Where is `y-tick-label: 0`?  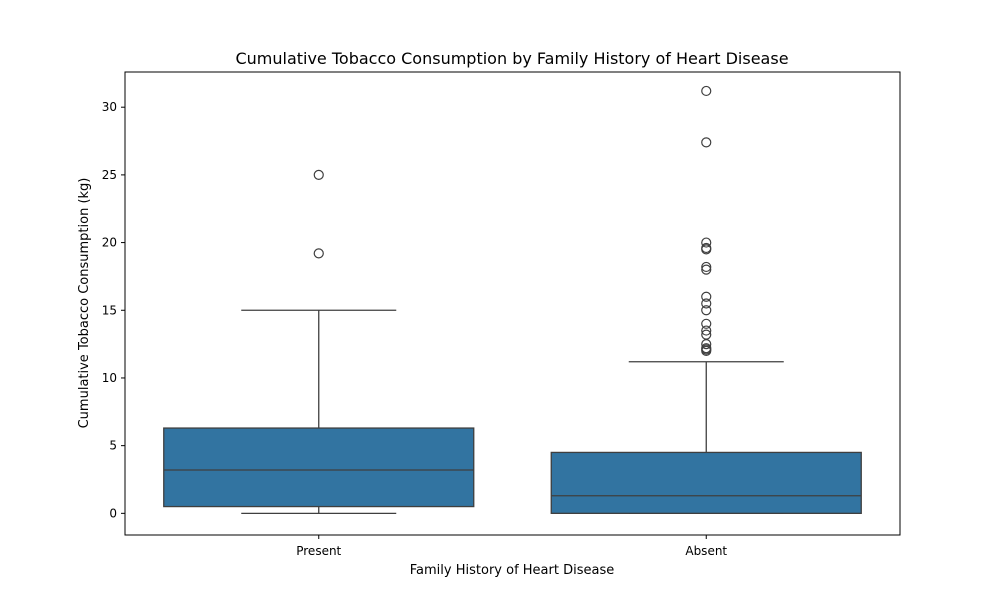
y-tick-label: 0 is located at coordinates (113, 513).